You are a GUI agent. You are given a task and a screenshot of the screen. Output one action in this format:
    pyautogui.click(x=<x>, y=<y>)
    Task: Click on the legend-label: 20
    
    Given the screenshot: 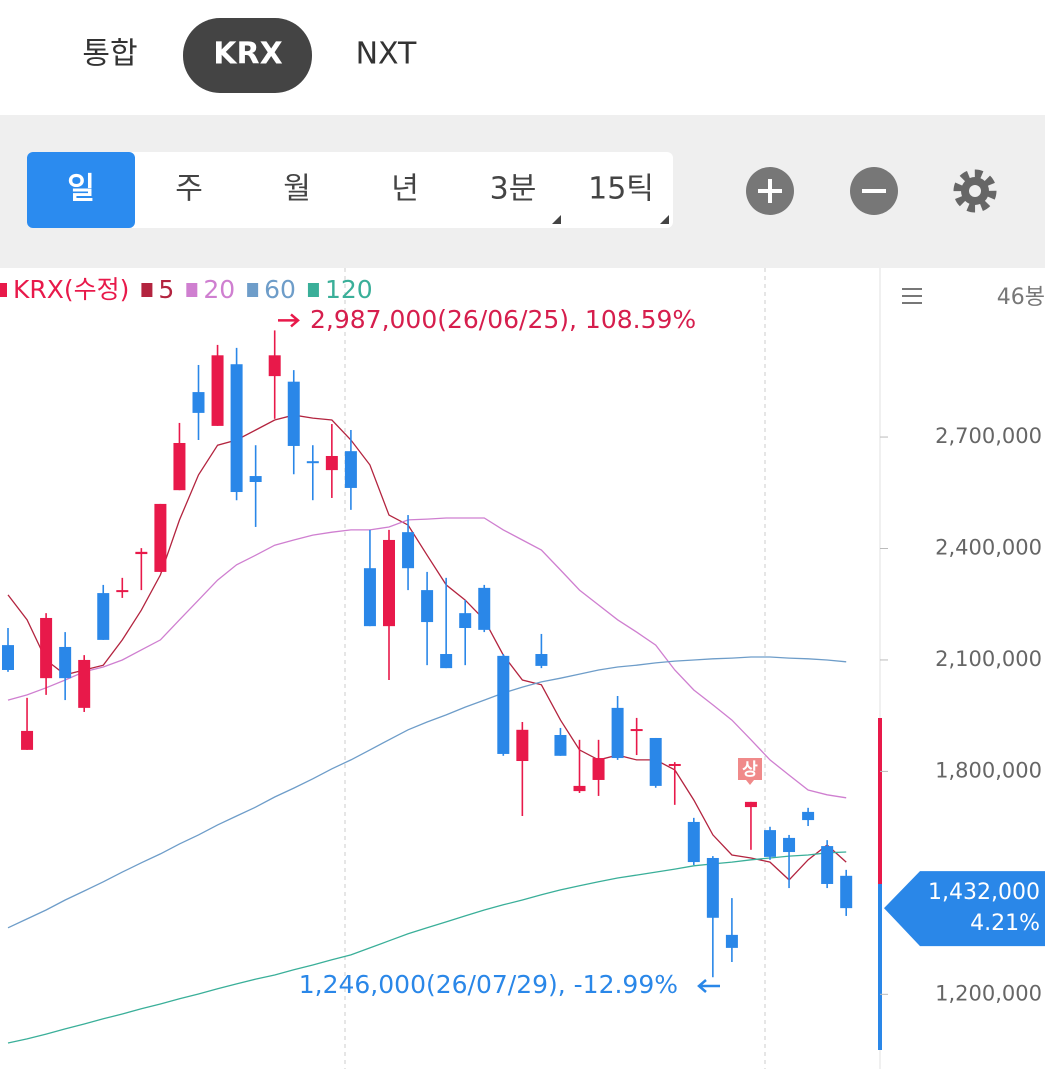 What is the action you would take?
    pyautogui.click(x=219, y=289)
    